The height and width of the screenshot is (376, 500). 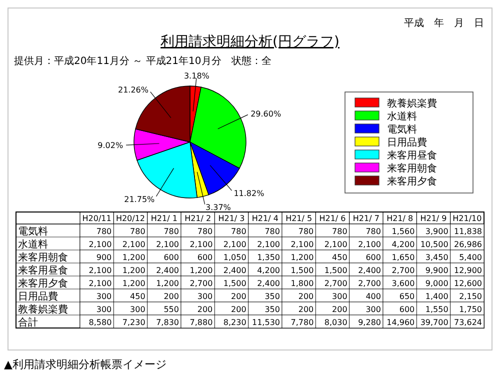 What do you see at coordinates (436, 231) in the screenshot?
I see `data-label: 3,900` at bounding box center [436, 231].